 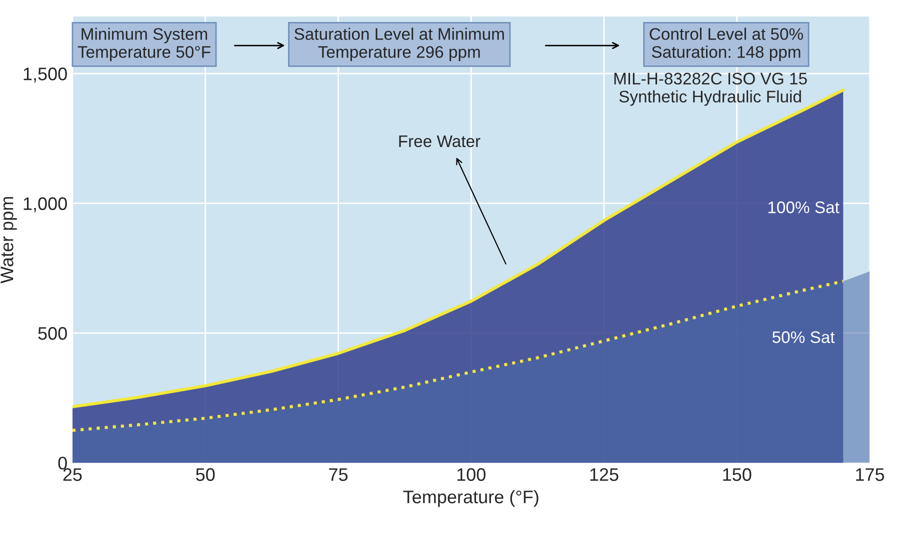 What do you see at coordinates (62, 463) in the screenshot?
I see `y-tick-label: 0` at bounding box center [62, 463].